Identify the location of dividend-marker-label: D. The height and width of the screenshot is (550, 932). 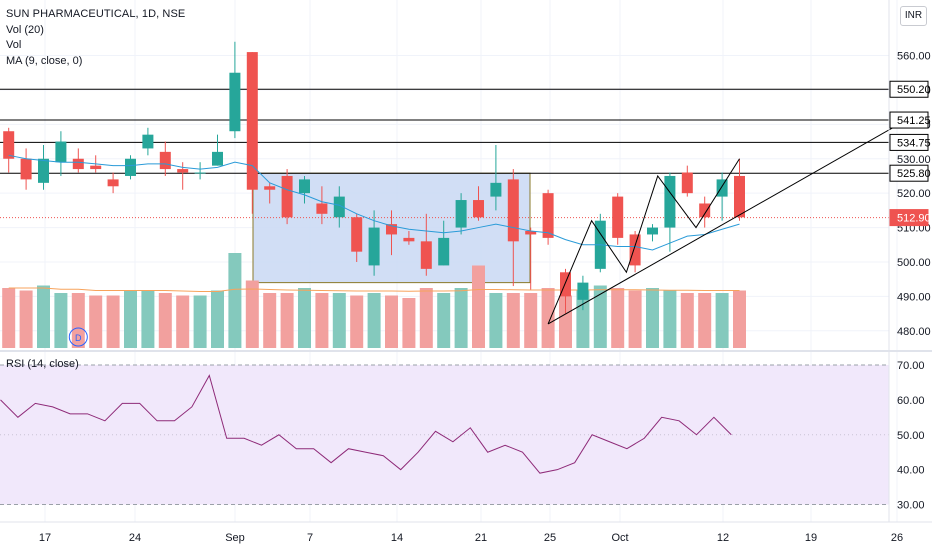
(78, 338).